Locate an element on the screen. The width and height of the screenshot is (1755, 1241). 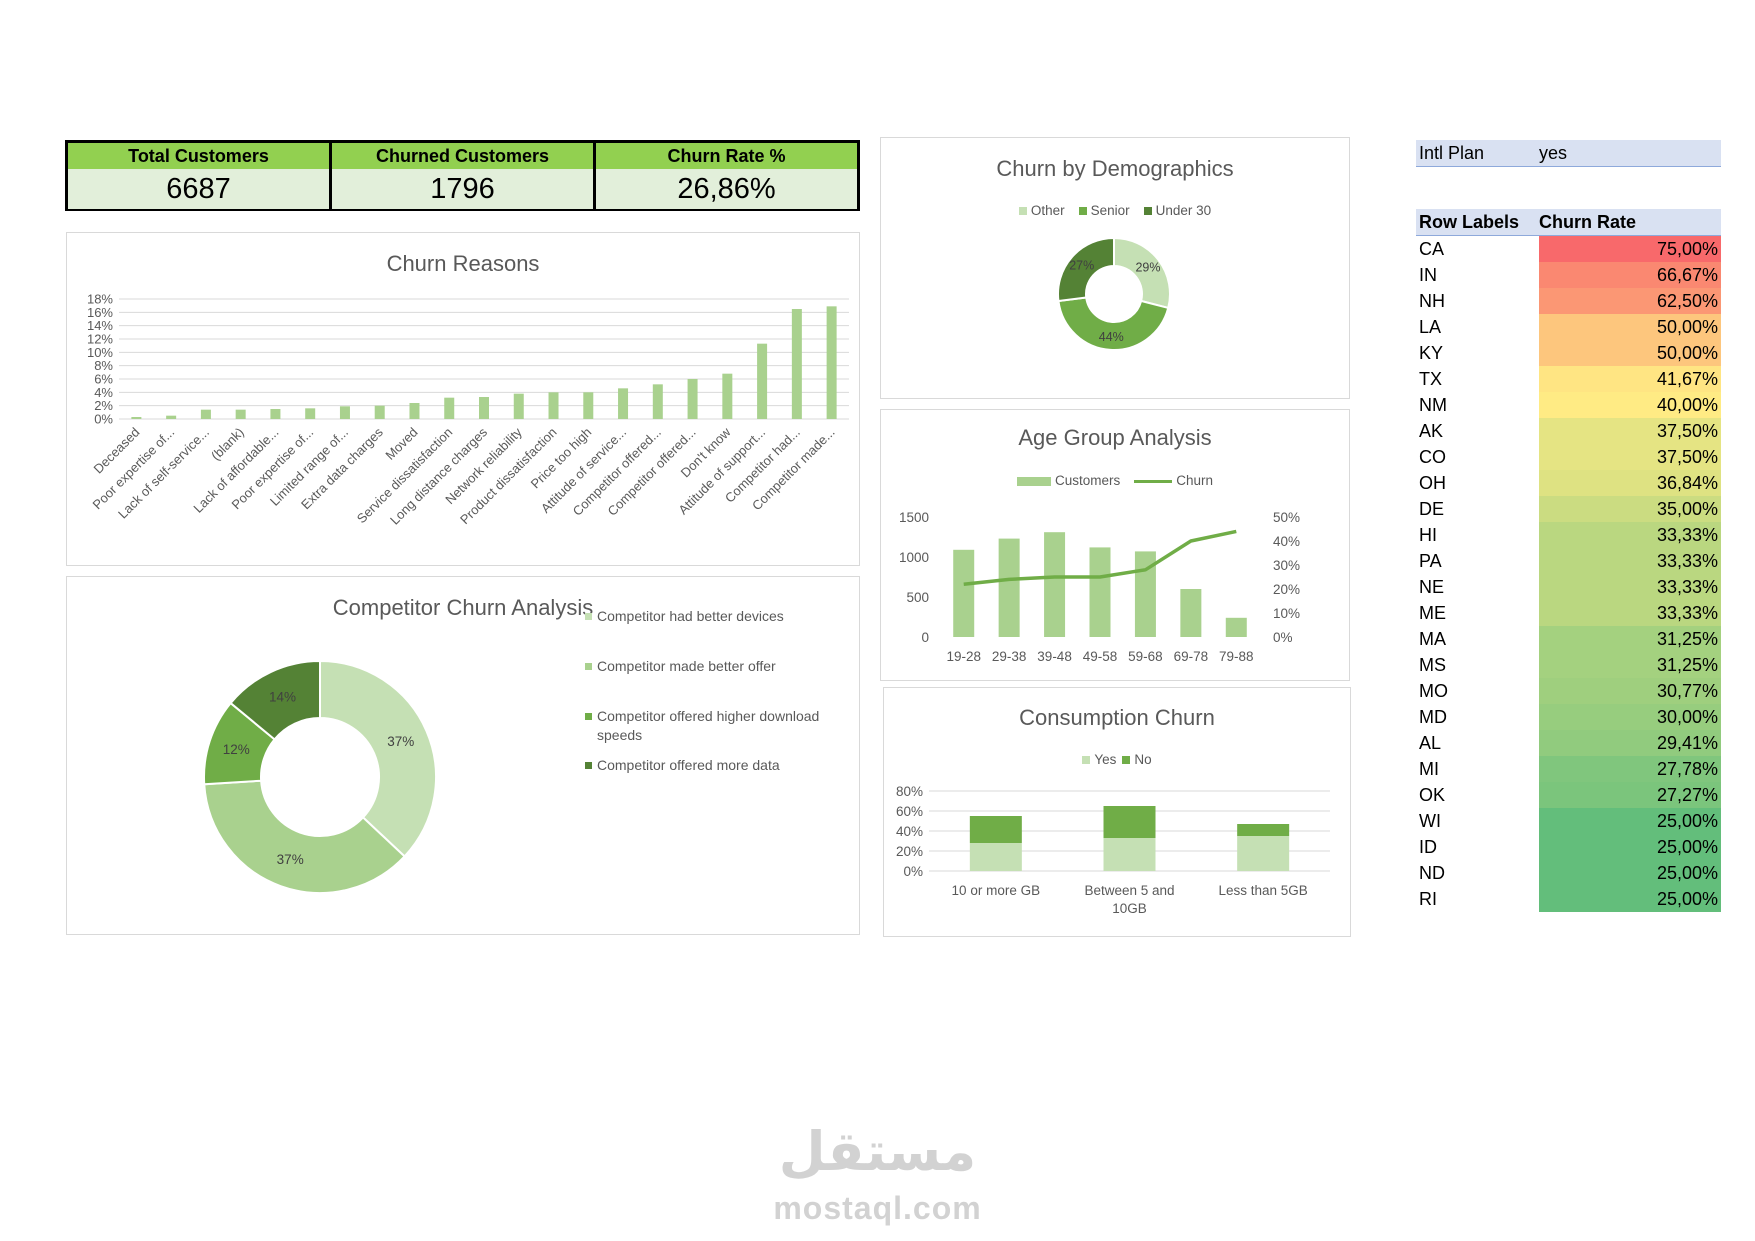
line-churn is located at coordinates (1100, 557).